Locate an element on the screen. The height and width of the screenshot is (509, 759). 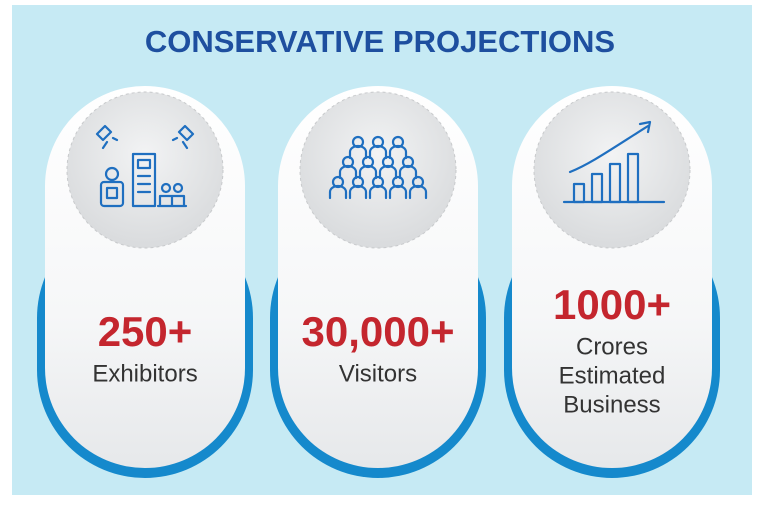
card-value: 250+ is located at coordinates (145, 331).